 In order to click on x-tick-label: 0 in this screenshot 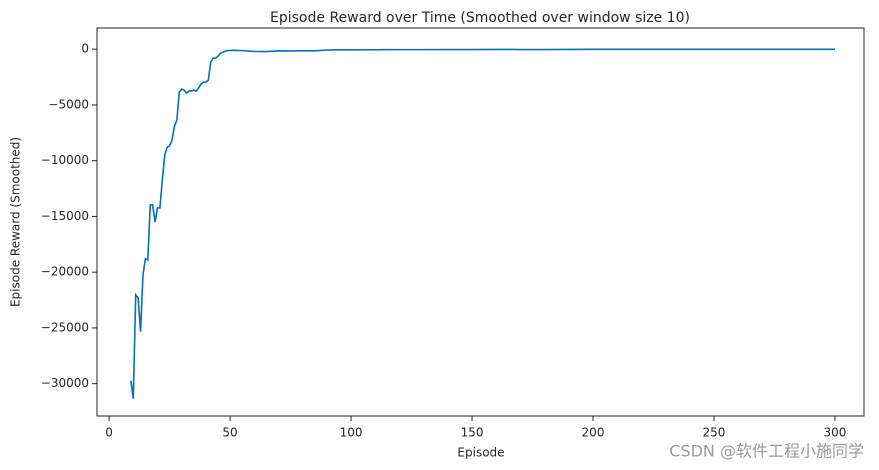, I will do `click(109, 433)`.